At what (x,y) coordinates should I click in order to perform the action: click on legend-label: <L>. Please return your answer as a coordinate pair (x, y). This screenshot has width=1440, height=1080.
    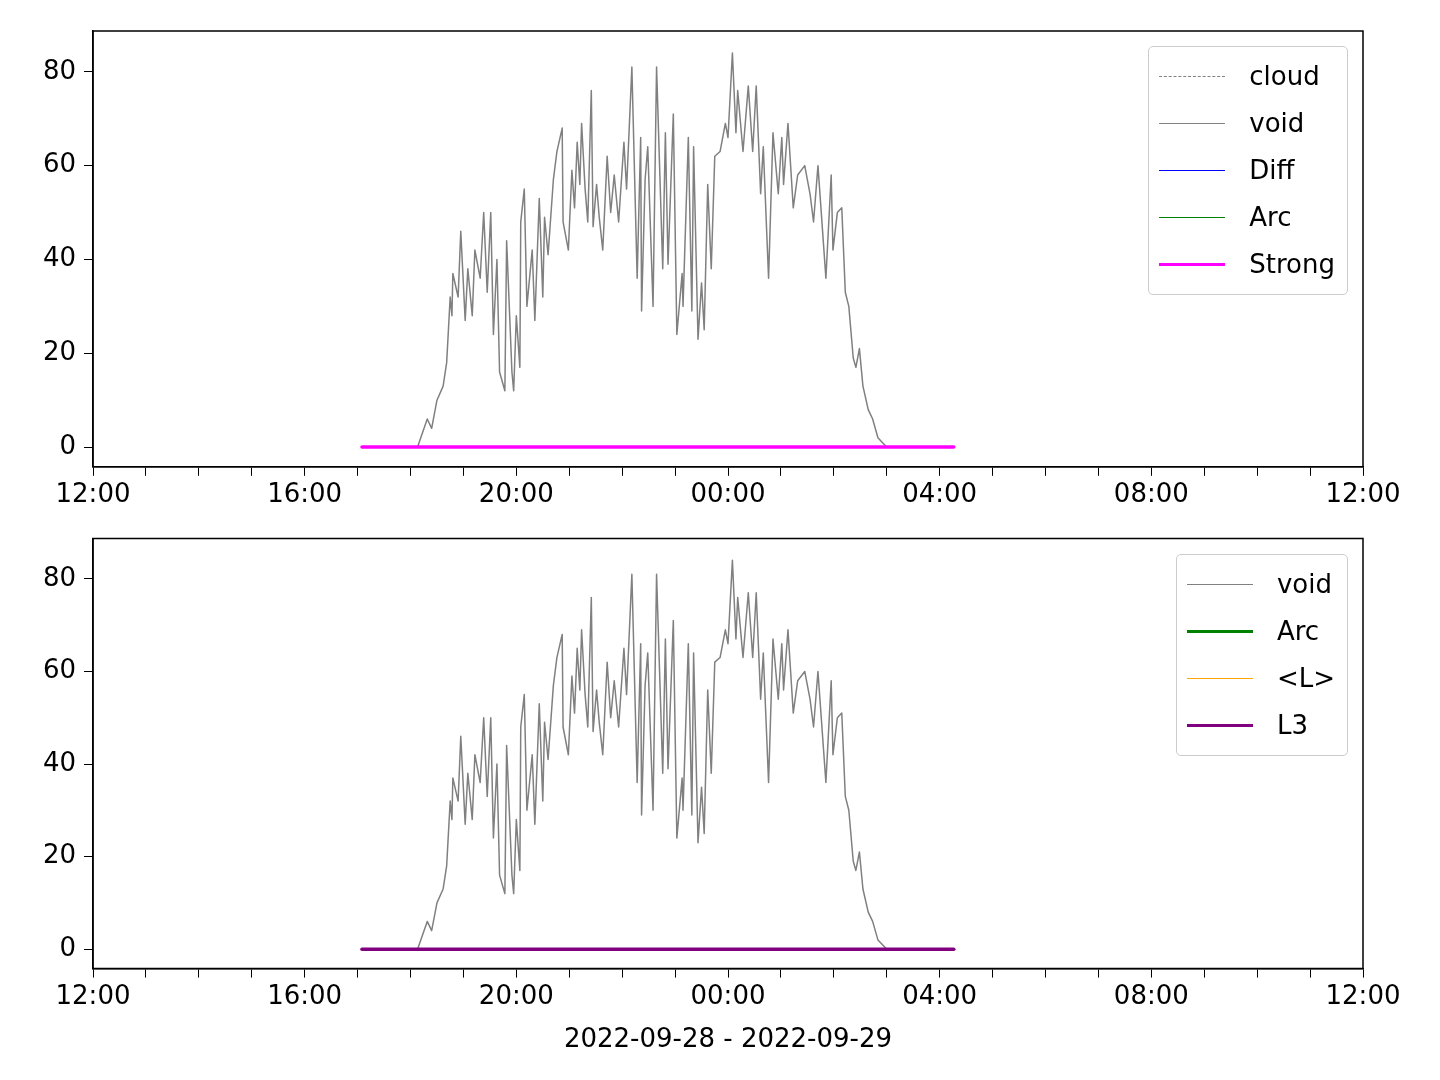
    Looking at the image, I should click on (1305, 678).